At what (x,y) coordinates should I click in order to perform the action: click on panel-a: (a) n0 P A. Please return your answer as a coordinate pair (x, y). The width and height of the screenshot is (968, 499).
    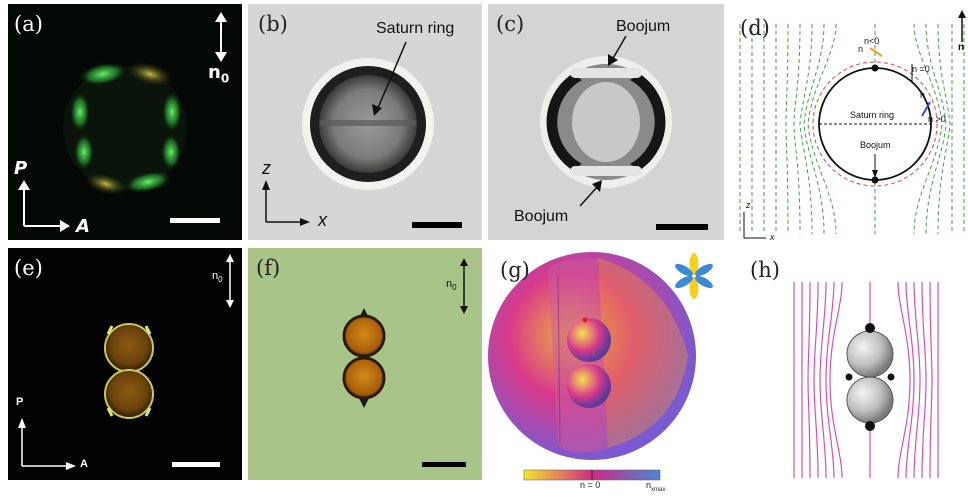
    Looking at the image, I should click on (125, 122).